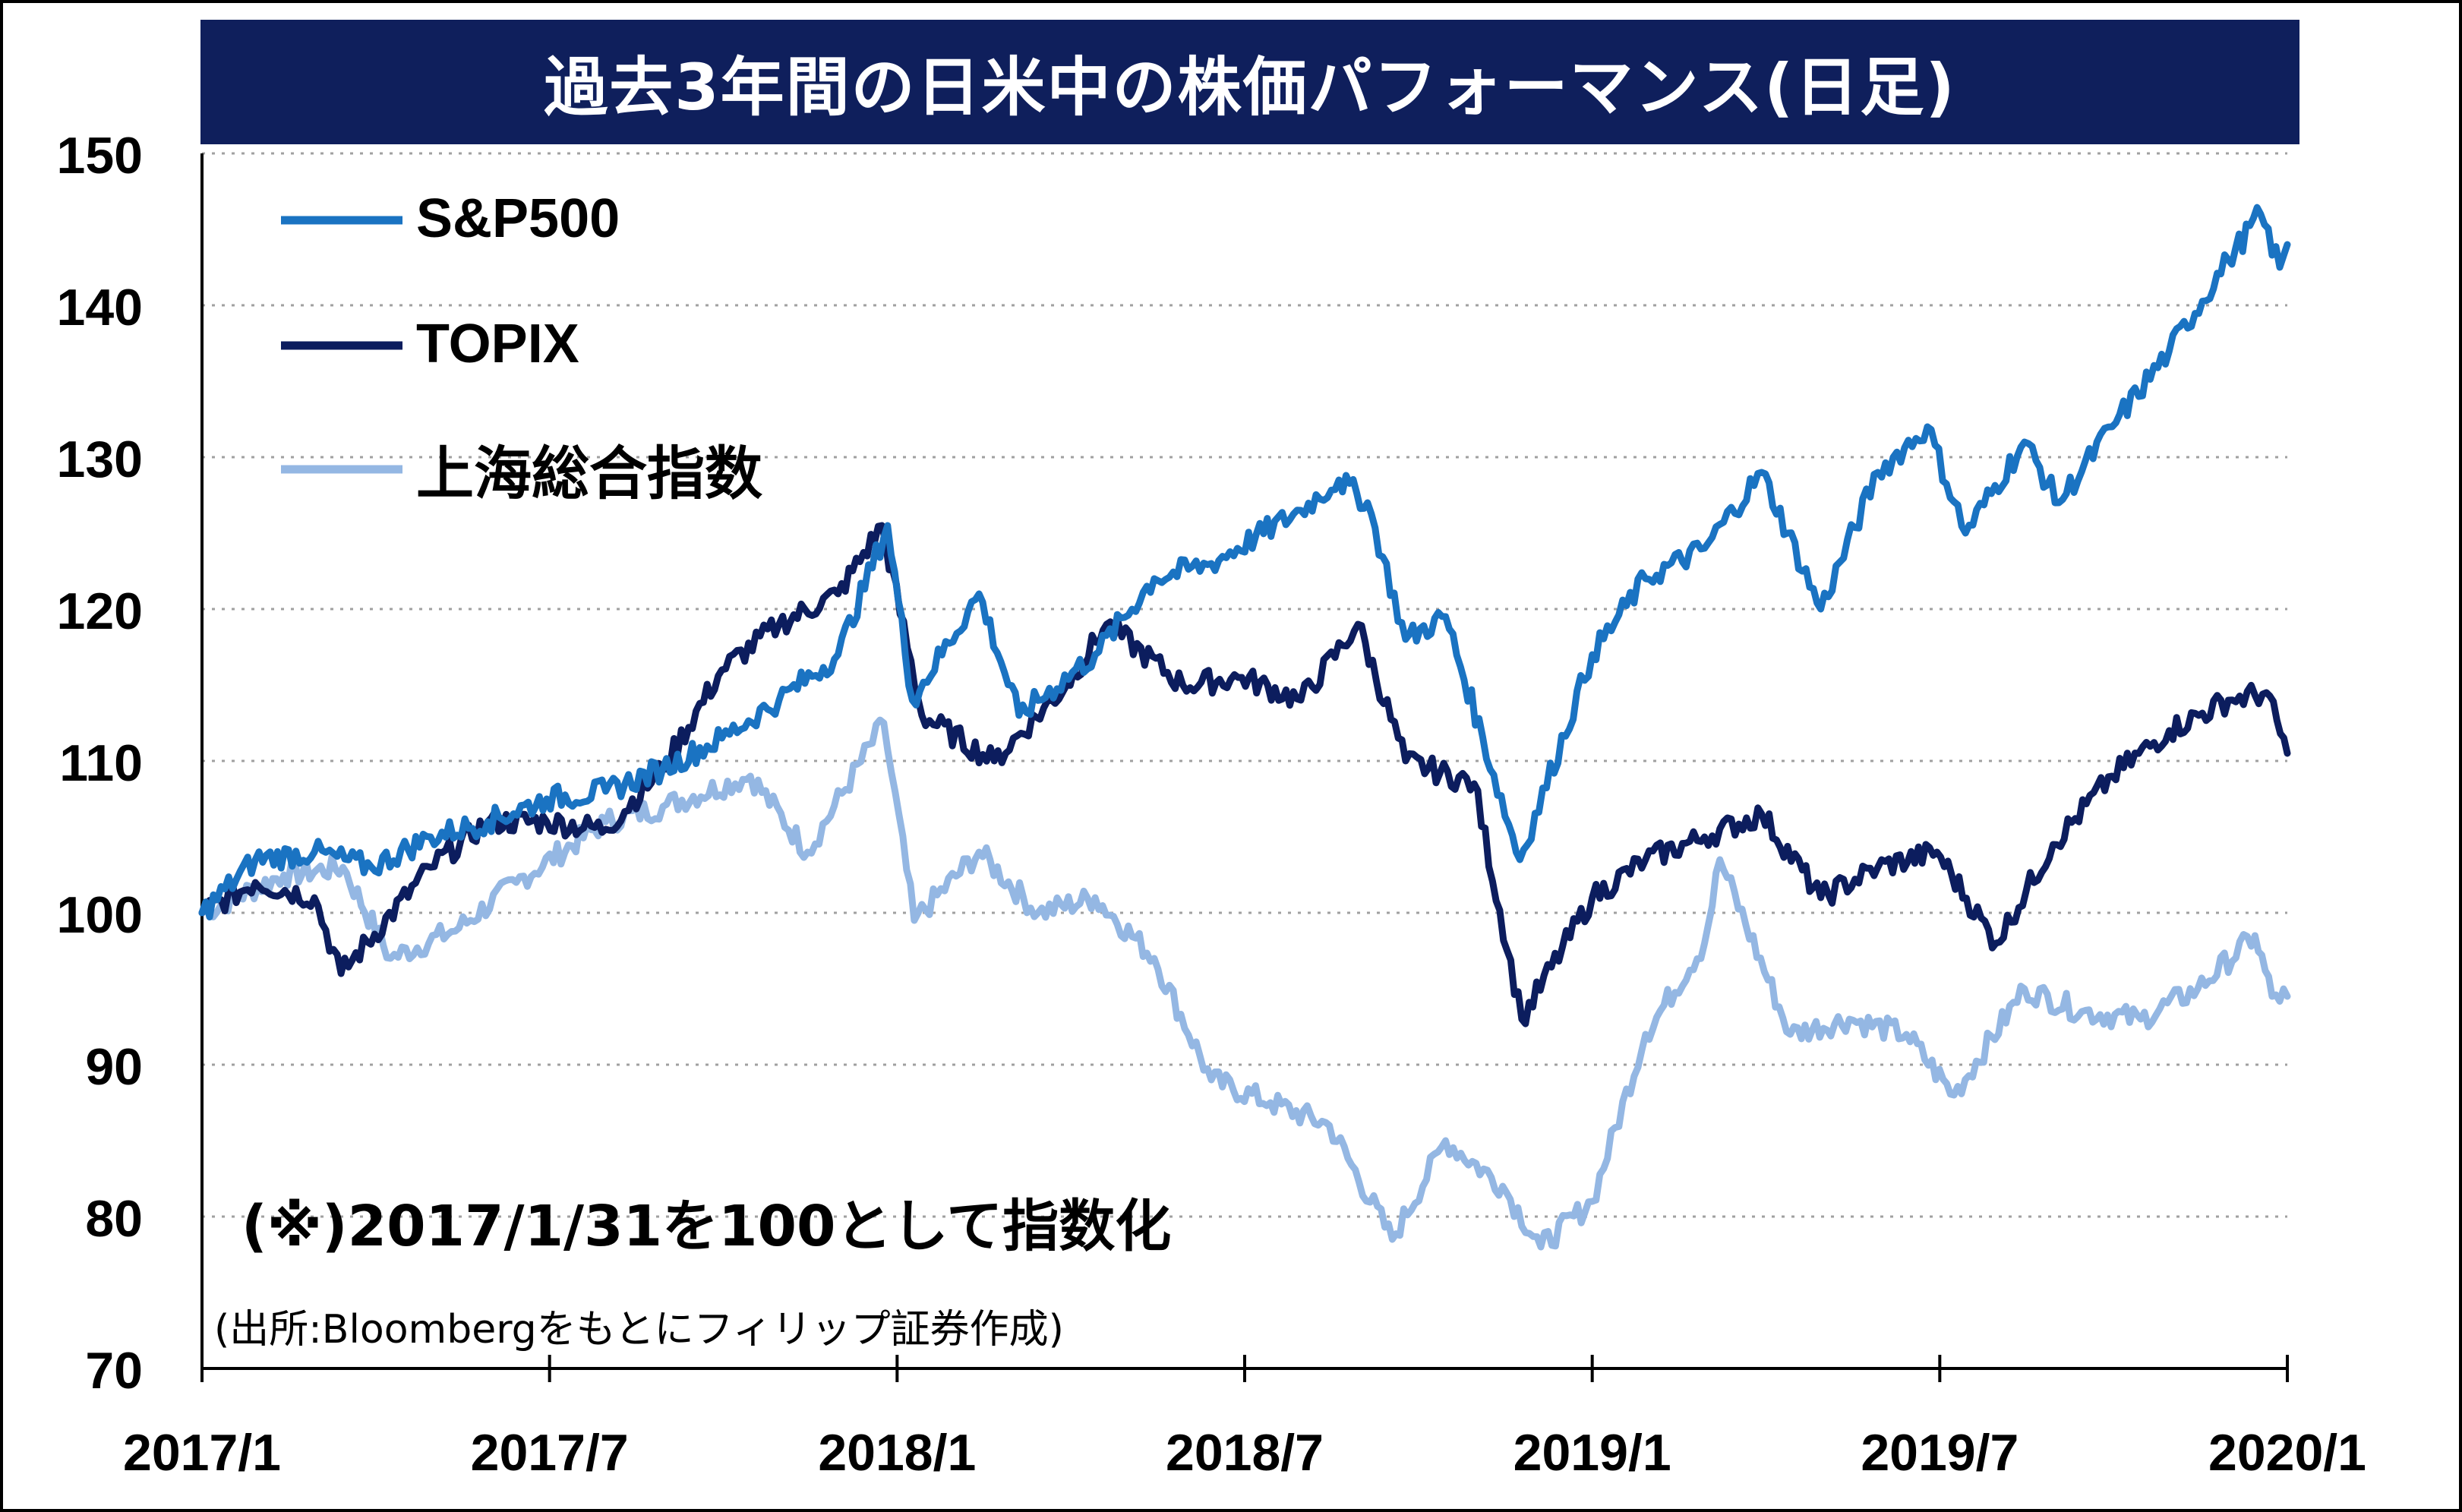 The height and width of the screenshot is (1512, 2462). Describe the element at coordinates (1940, 1453) in the screenshot. I see `x-tick-label: 2019/7` at that location.